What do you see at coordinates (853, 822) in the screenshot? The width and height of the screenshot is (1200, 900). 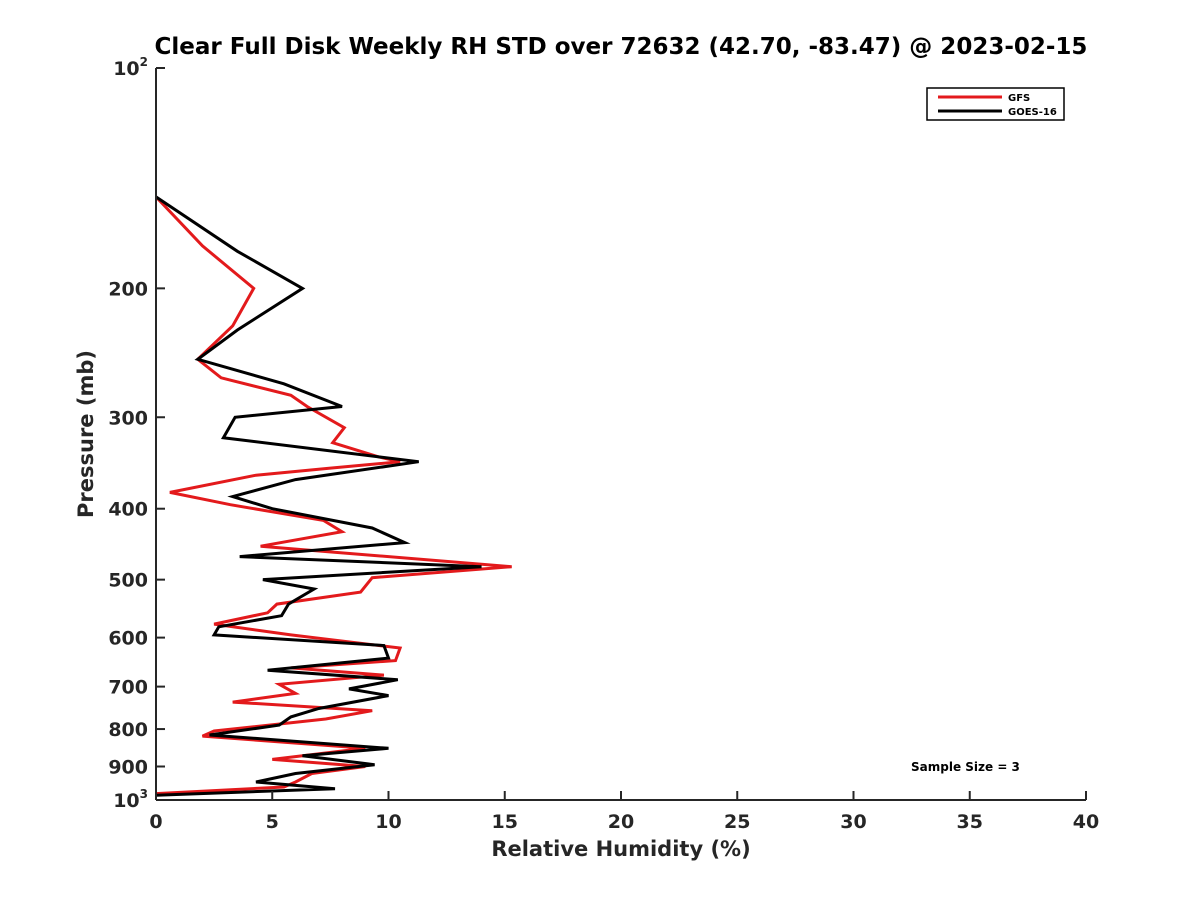 I see `x-tick-label: 30` at bounding box center [853, 822].